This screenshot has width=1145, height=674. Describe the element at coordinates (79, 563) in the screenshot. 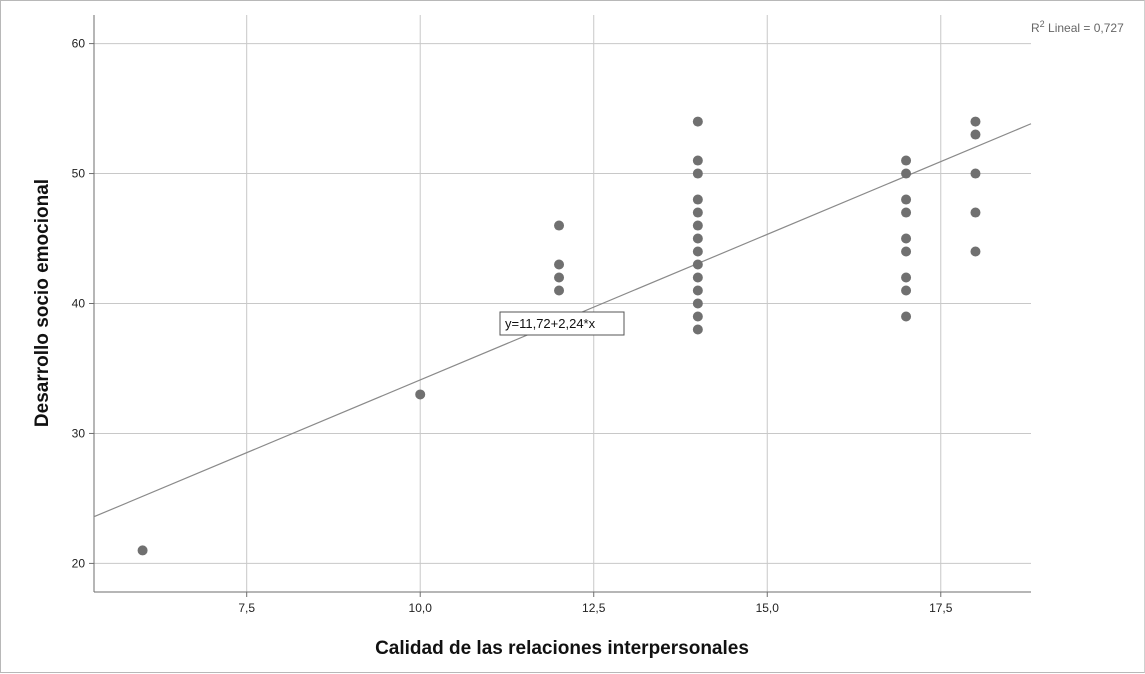

I see `y-tick-label: 20` at that location.